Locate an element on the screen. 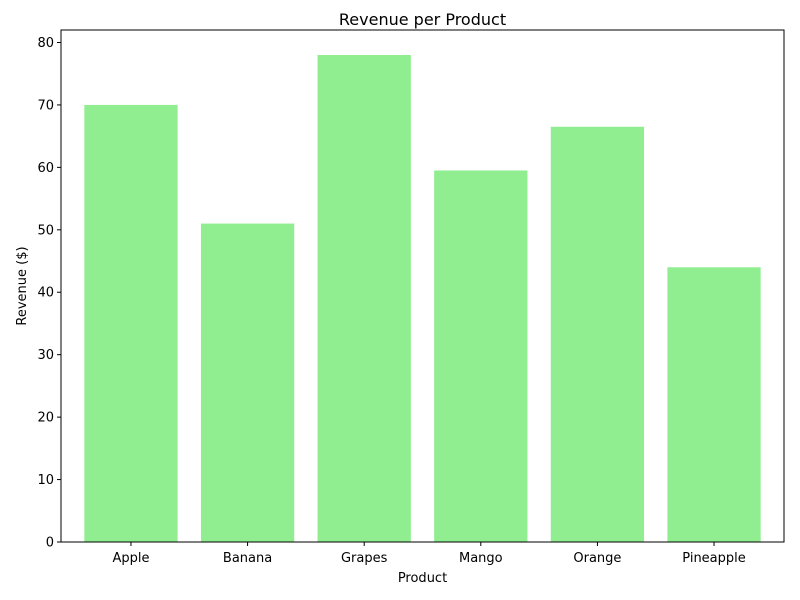  y-ticks: 0 10 20 30 40 50 60 70 80 is located at coordinates (49, 293).